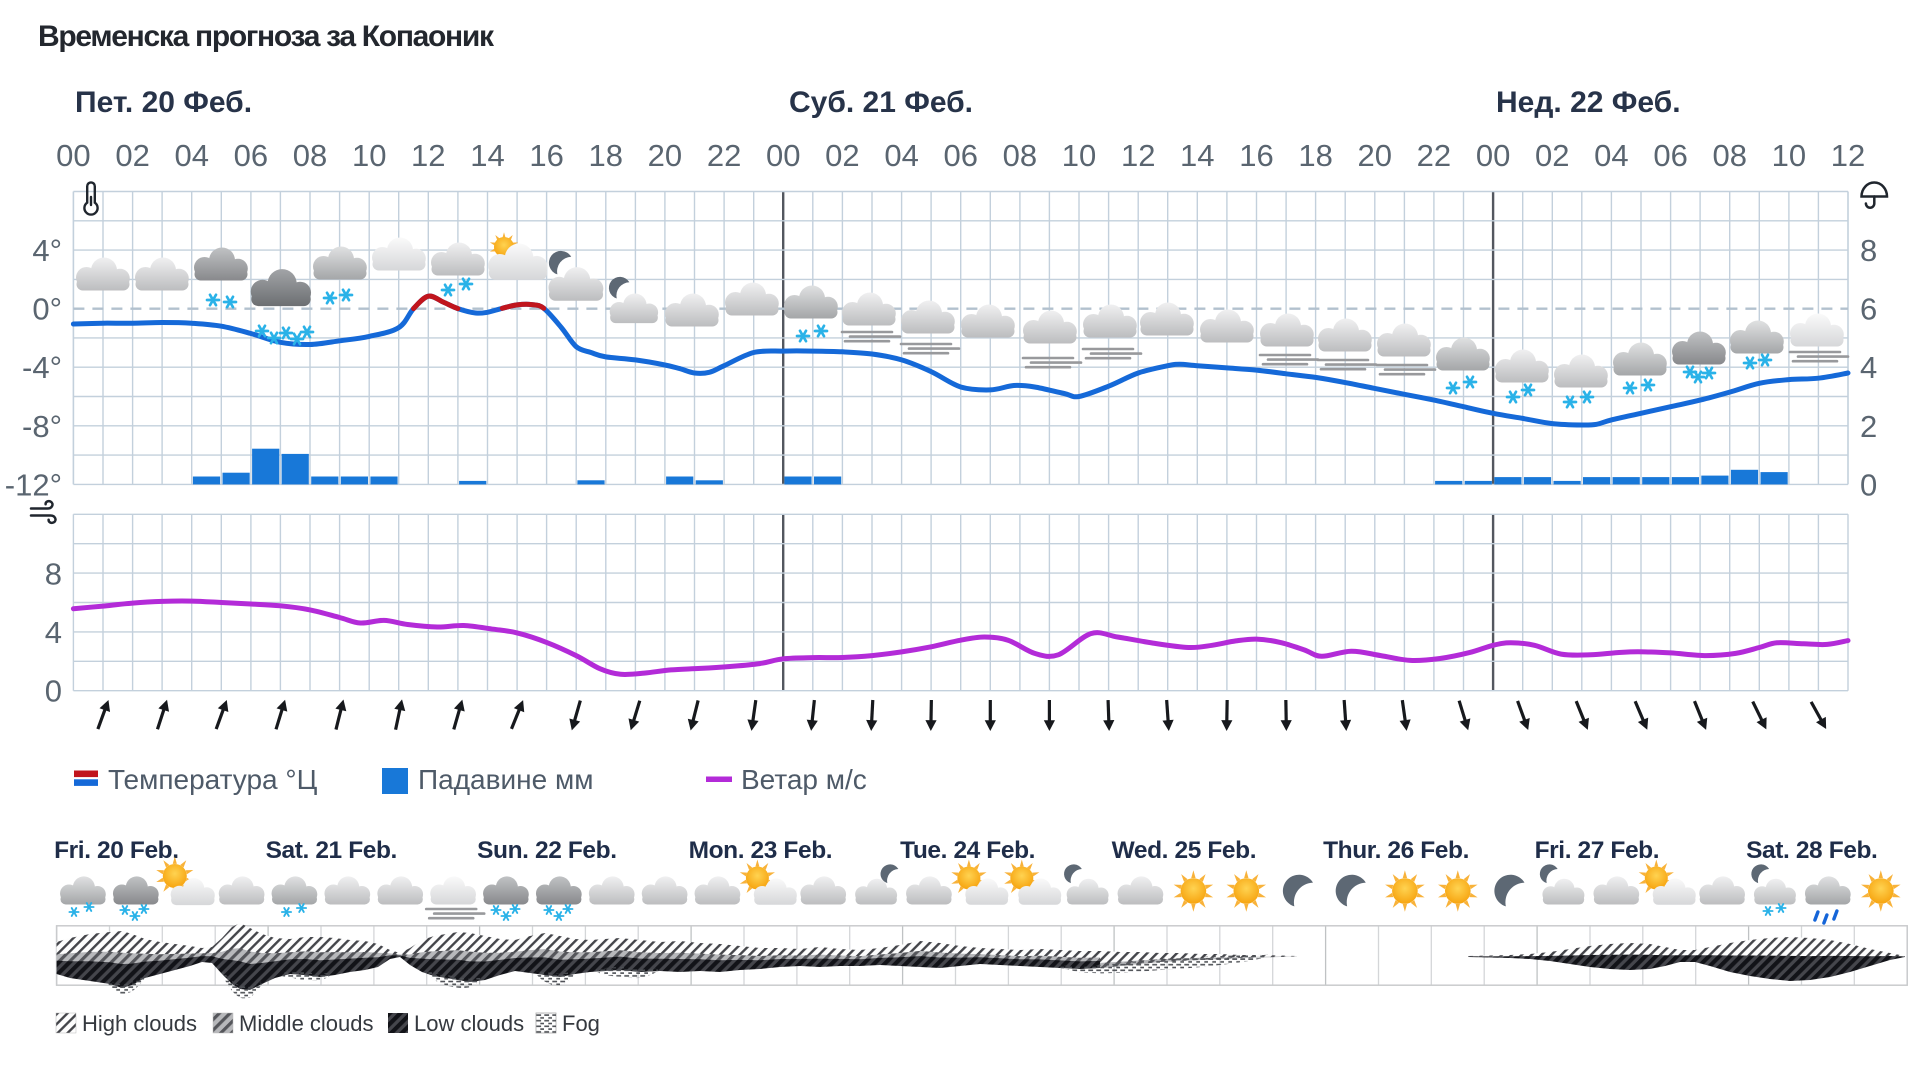 The width and height of the screenshot is (1920, 1085). What do you see at coordinates (42, 426) in the screenshot?
I see `svg-text: -8°` at bounding box center [42, 426].